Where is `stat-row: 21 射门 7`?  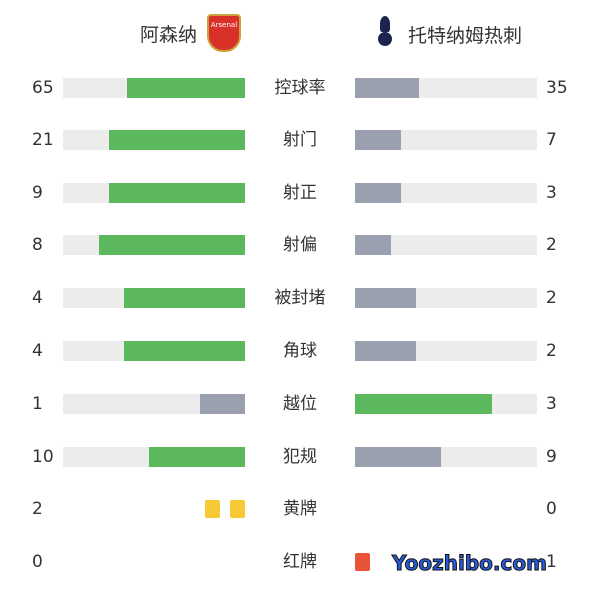
stat-row: 21 射门 7 is located at coordinates (300, 140).